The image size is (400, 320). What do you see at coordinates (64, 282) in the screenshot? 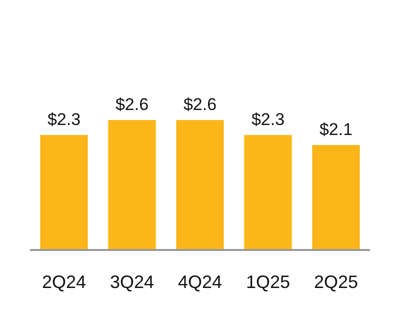
I see `x-tick-label: 2Q24` at bounding box center [64, 282].